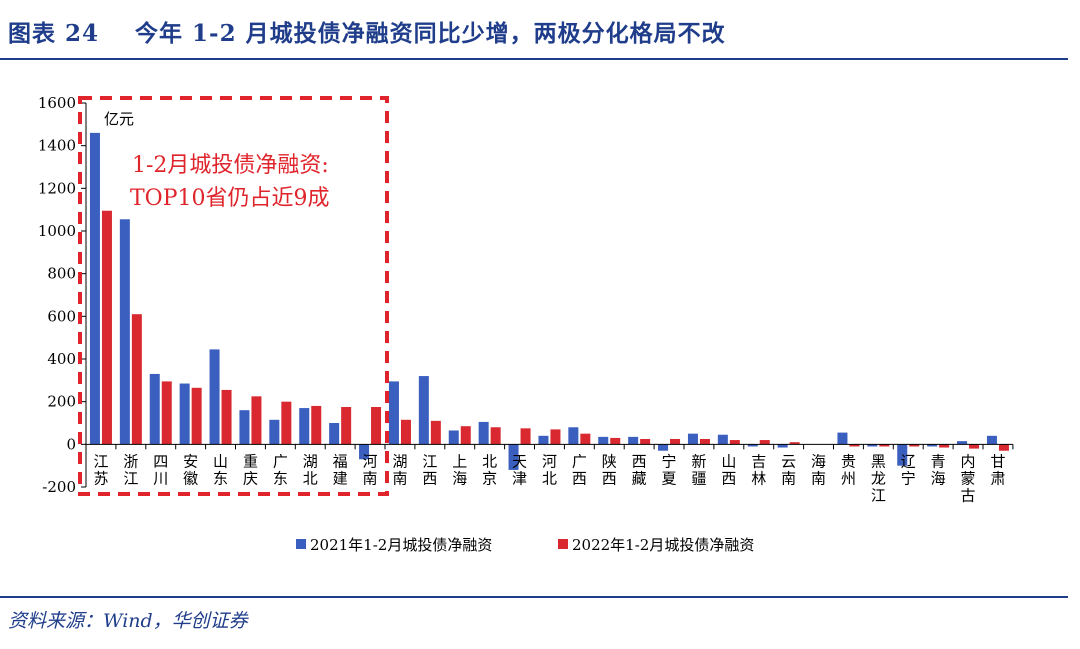  What do you see at coordinates (848, 469) in the screenshot?
I see `x-category-label: 贵州` at bounding box center [848, 469].